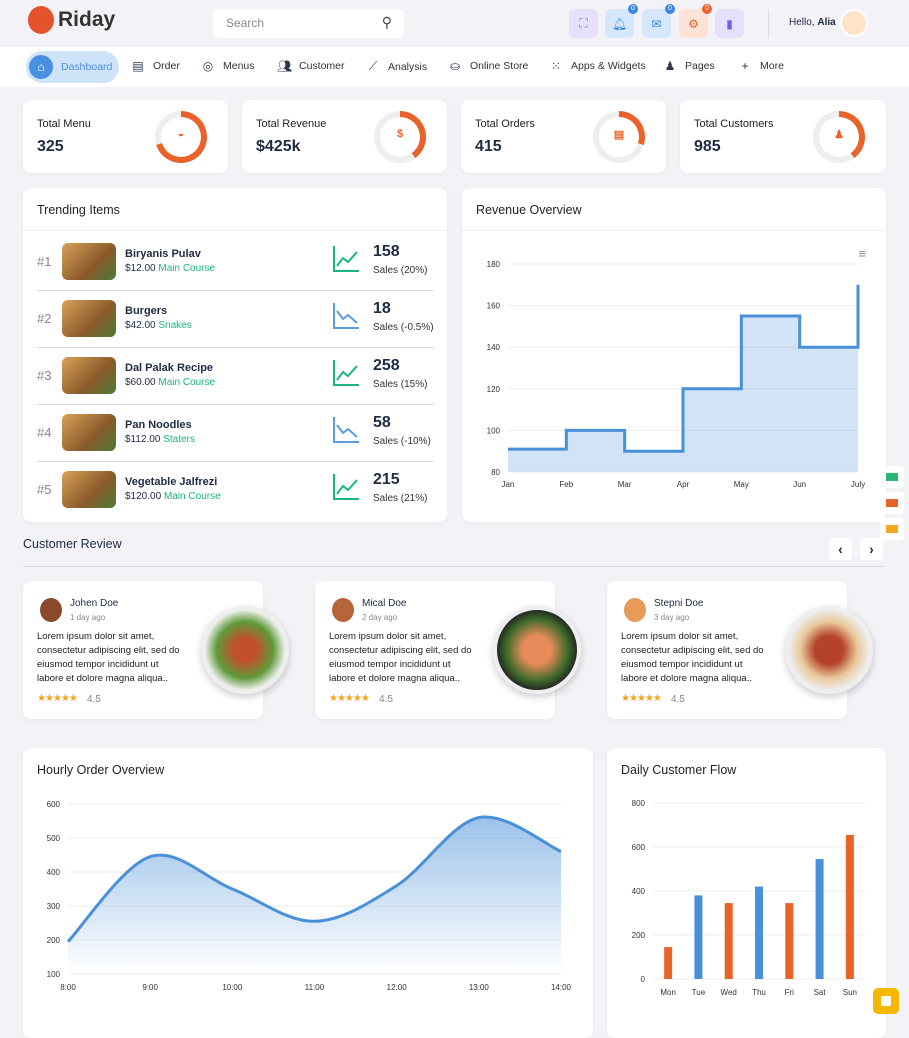 Image resolution: width=909 pixels, height=1038 pixels. What do you see at coordinates (315, 987) in the screenshot?
I see `x-tick-label: 11:00` at bounding box center [315, 987].